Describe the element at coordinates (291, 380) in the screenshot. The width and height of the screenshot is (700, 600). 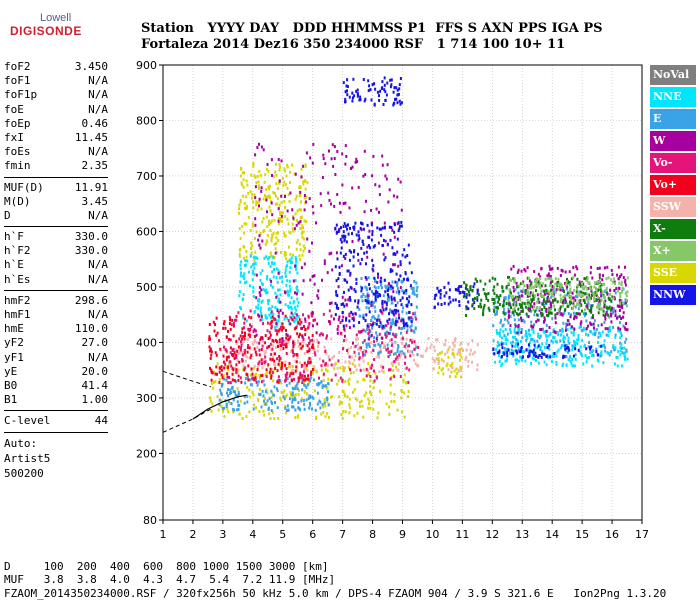
I see `echo-point-vo+` at that location.